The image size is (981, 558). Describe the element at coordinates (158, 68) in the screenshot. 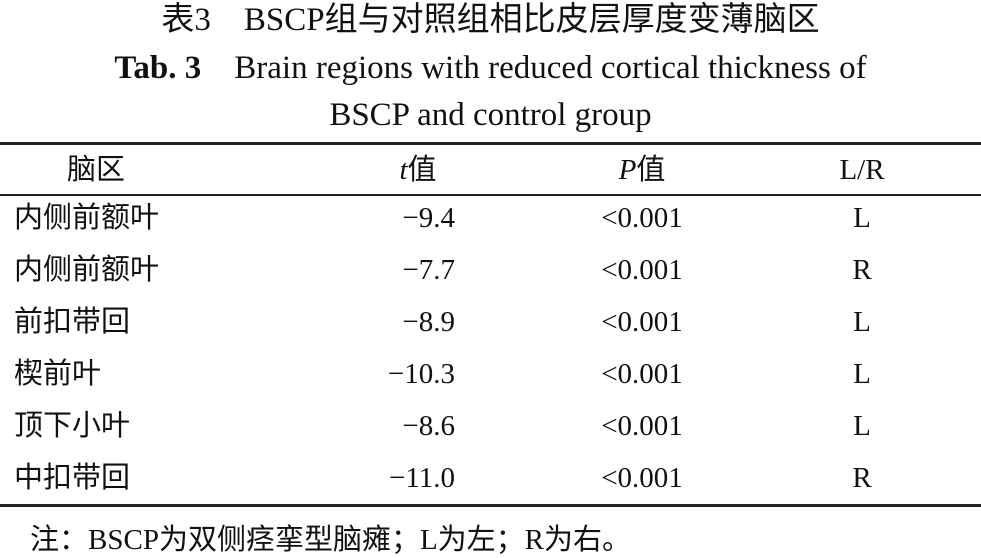

I see `title-label: Tab. 3` at that location.